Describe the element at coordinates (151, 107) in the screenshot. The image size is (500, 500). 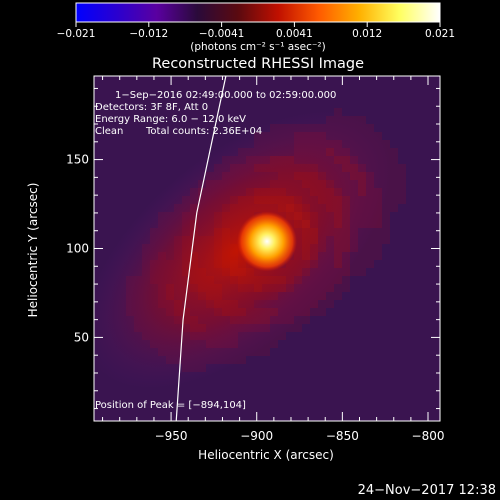
I see `annotation-detectors: Detectors: 3F 8F, Att 0` at that location.